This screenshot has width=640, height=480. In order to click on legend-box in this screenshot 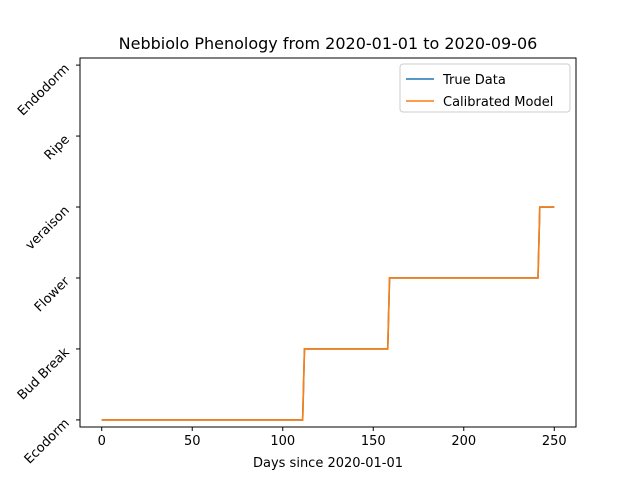, I will do `click(485, 88)`.